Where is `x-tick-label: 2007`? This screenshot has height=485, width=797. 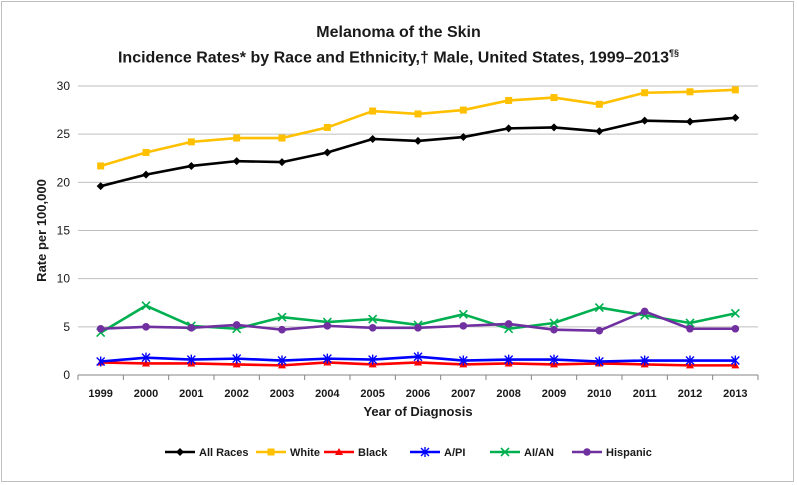 x-tick-label: 2007 is located at coordinates (463, 394).